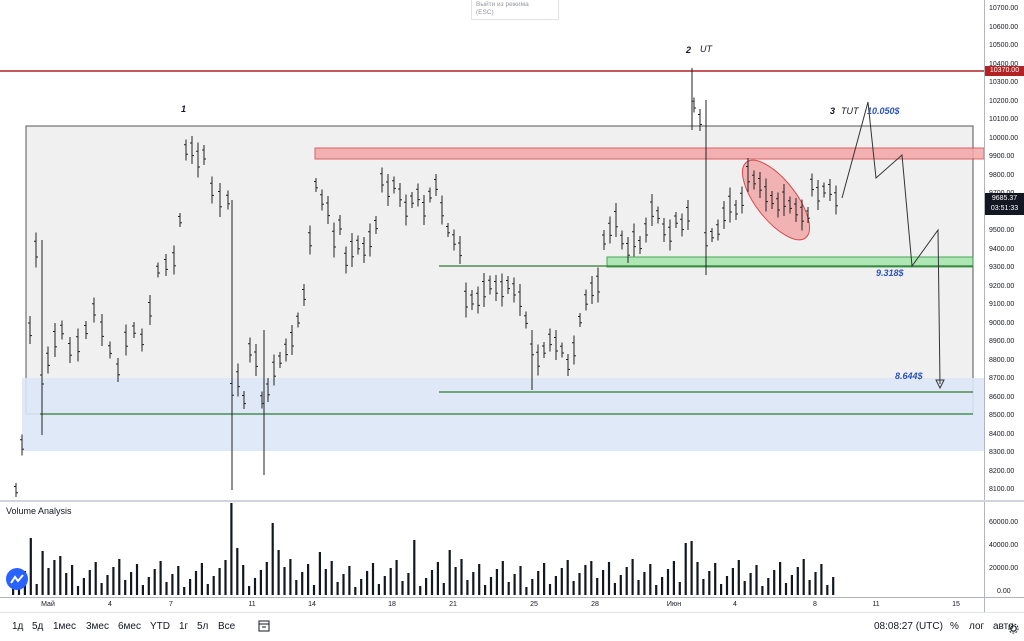 This screenshot has width=1024, height=641. I want to click on range-button-3m: 3мес, so click(97, 626).